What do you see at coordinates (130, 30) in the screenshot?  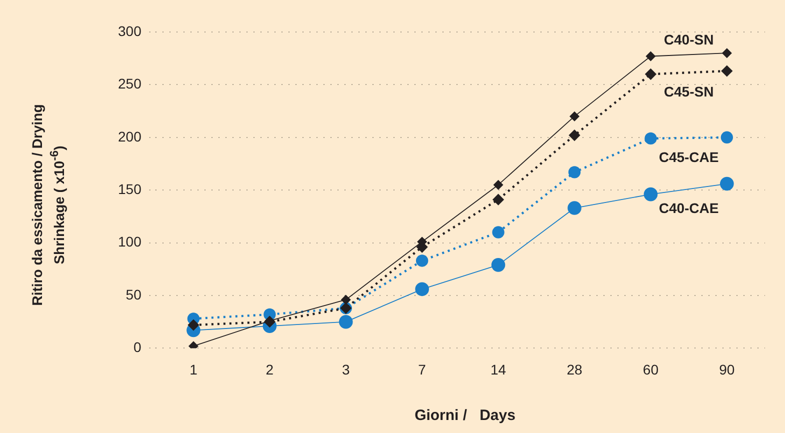 I see `y-tick-label: 300` at bounding box center [130, 30].